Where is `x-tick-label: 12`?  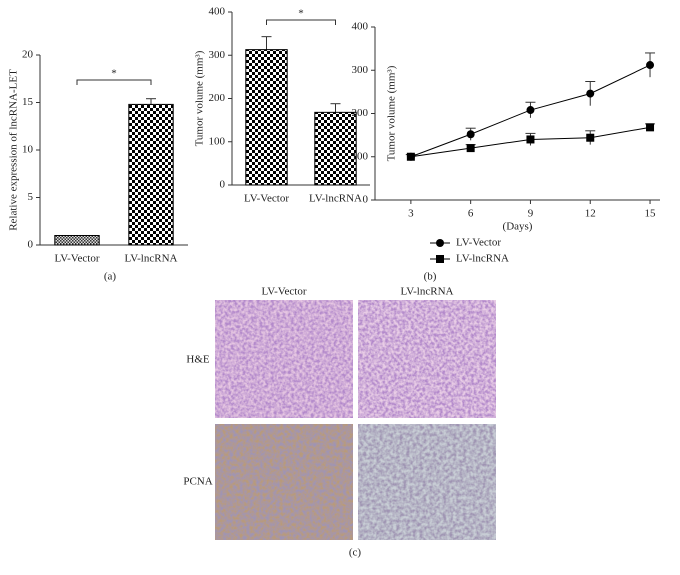 x-tick-label: 12 is located at coordinates (590, 214).